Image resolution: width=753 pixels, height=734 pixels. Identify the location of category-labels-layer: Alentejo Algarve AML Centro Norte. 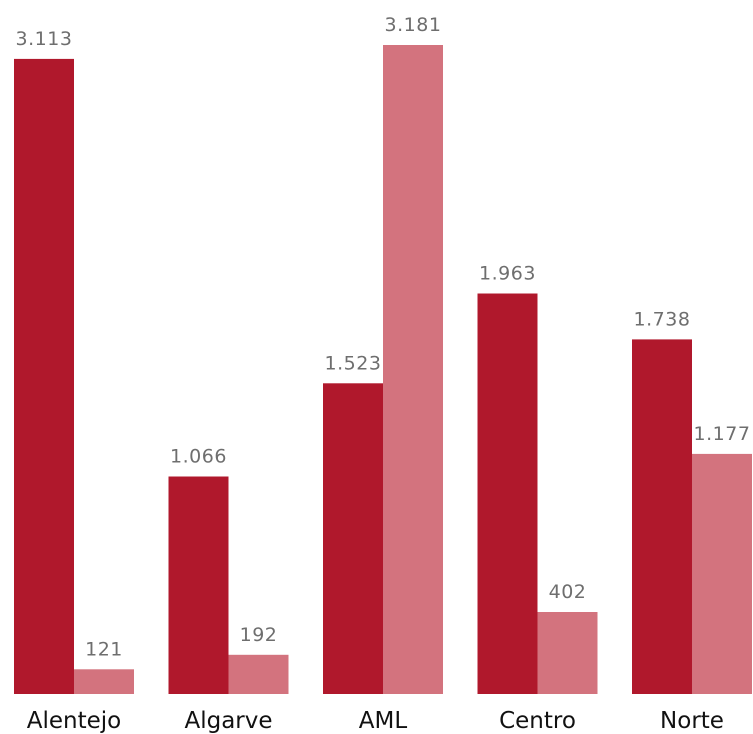
(375, 721).